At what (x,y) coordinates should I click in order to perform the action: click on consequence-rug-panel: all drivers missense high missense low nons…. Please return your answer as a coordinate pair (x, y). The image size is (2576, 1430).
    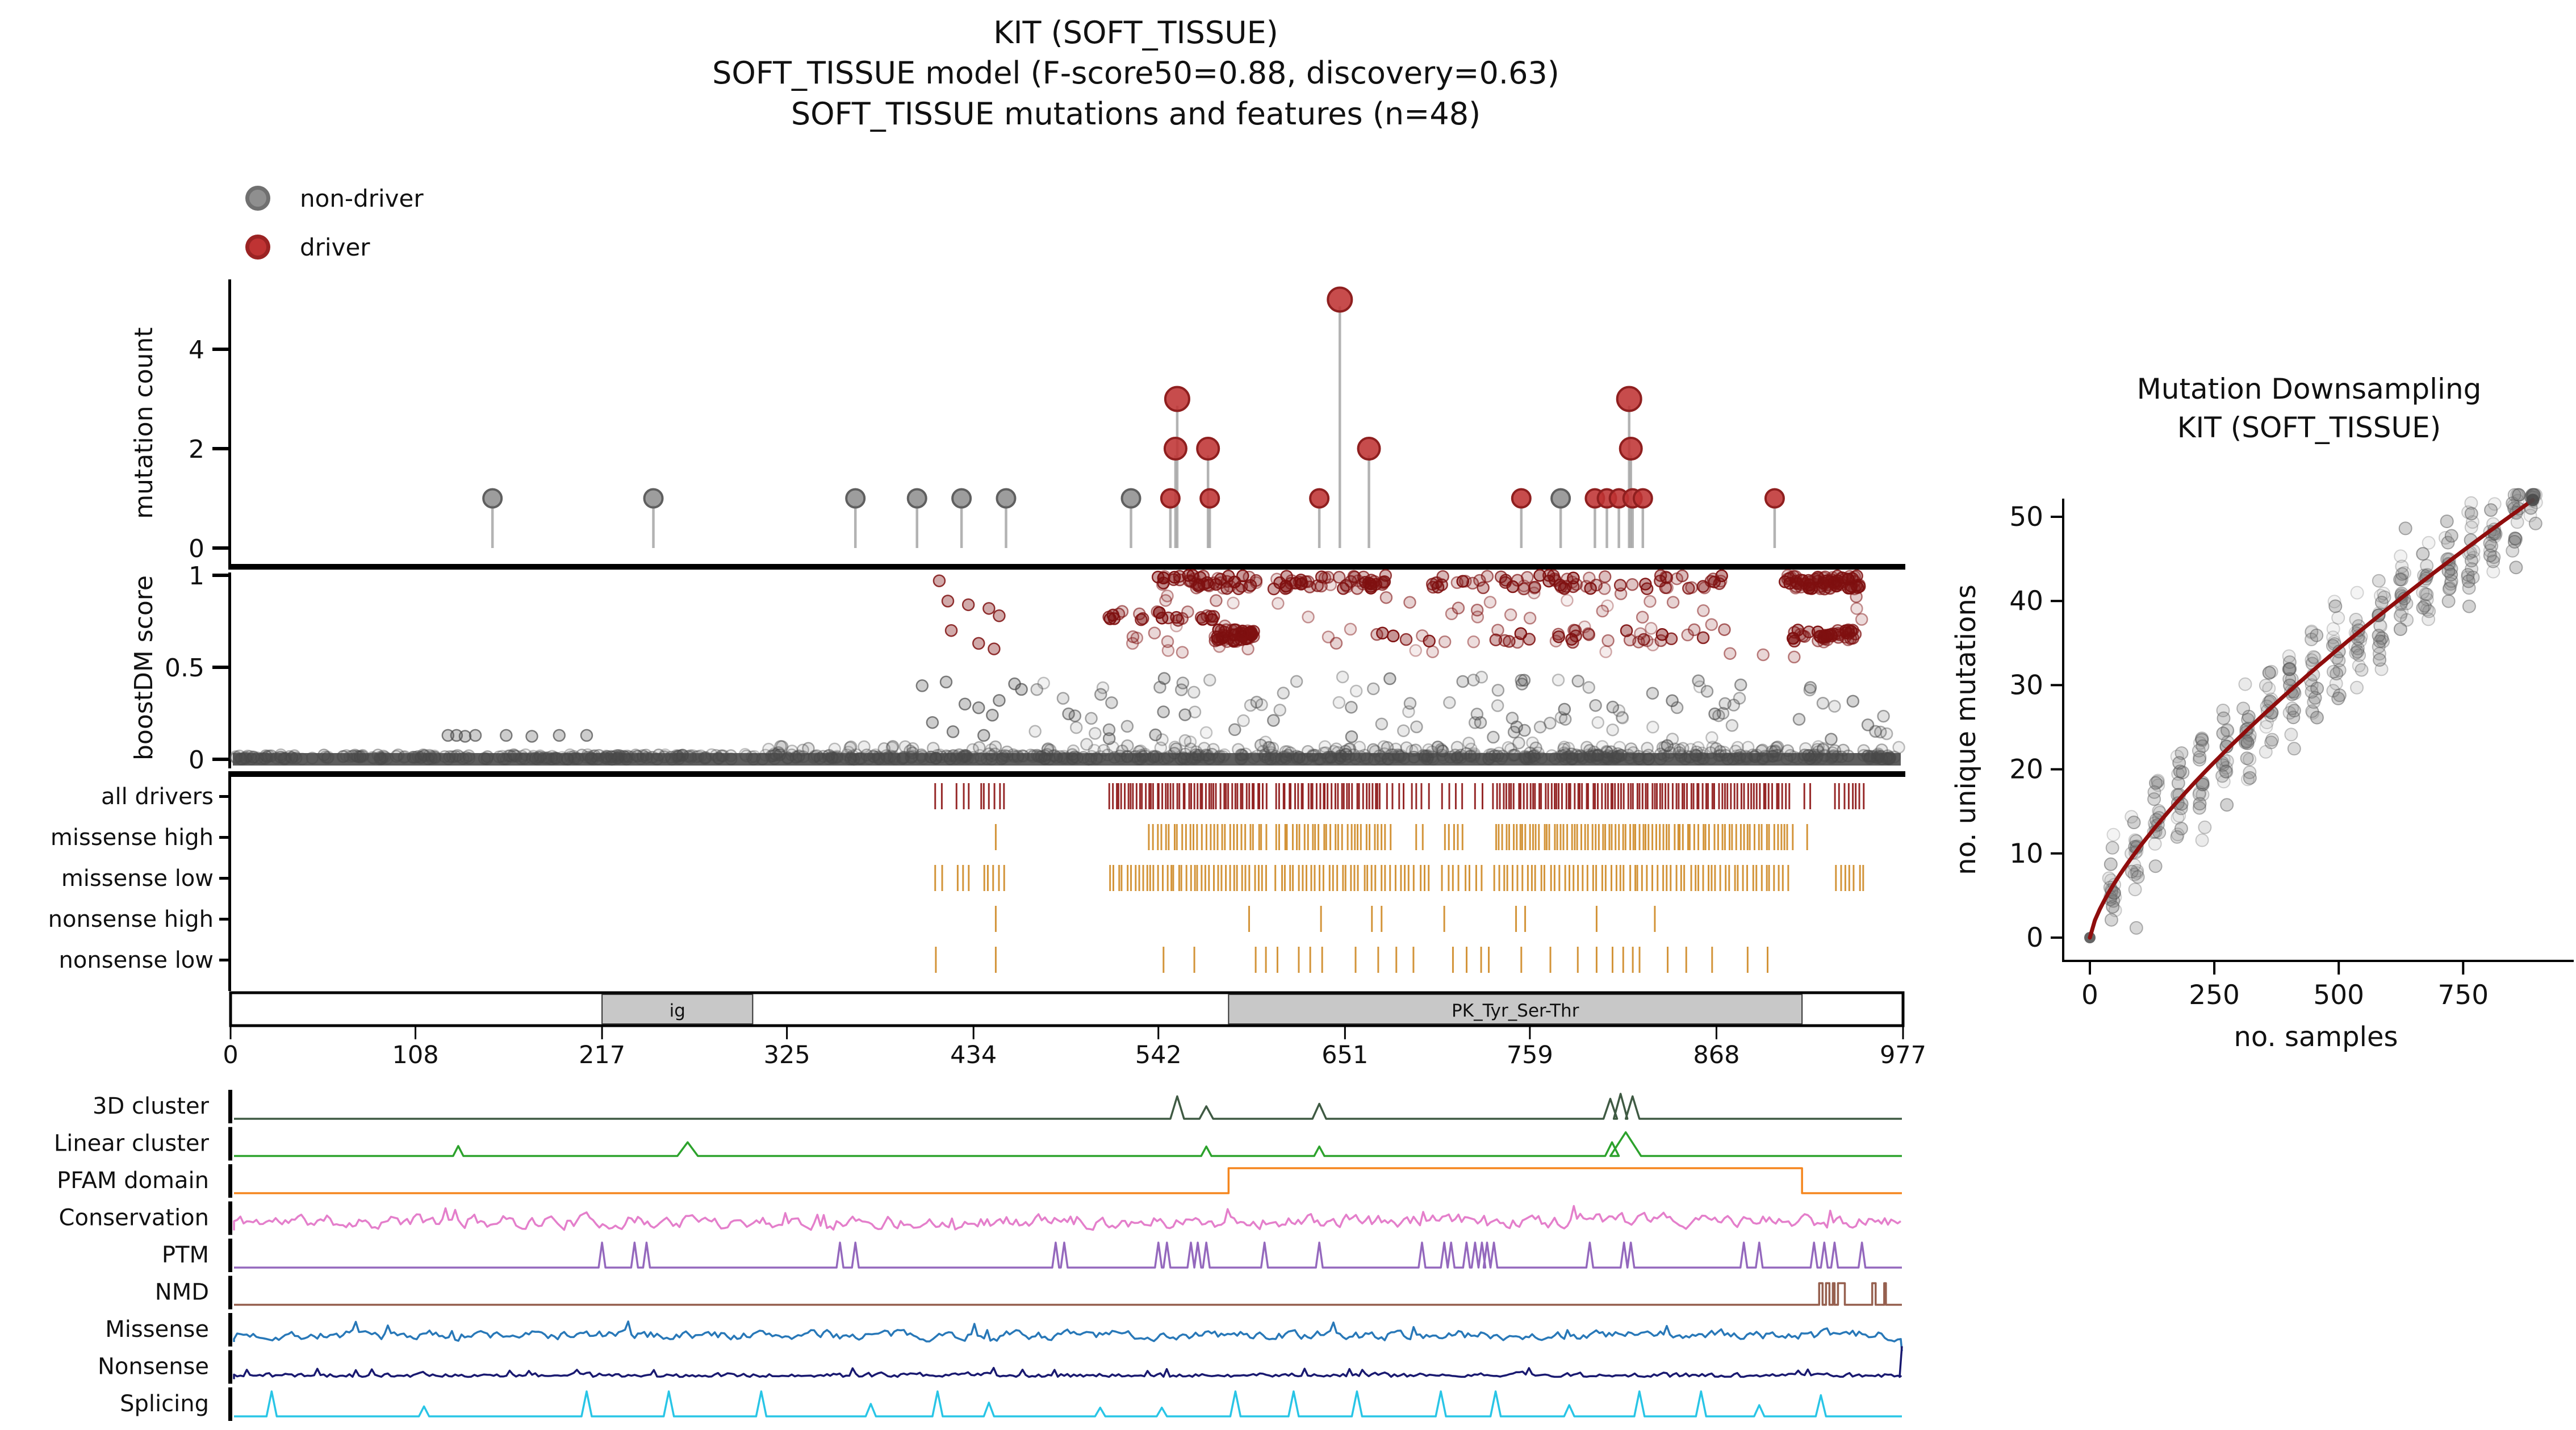
    Looking at the image, I should click on (956, 883).